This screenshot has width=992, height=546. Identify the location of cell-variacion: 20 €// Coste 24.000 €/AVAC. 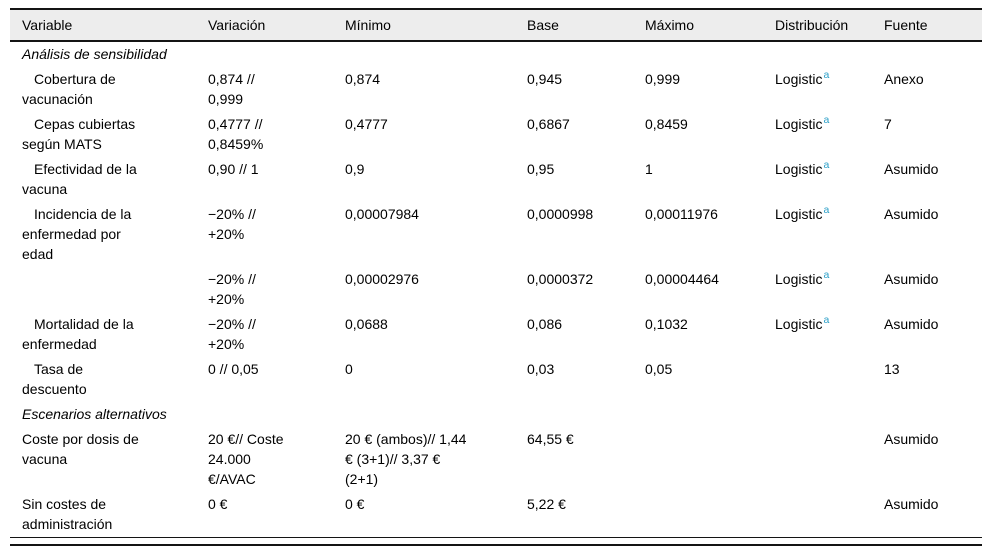
(246, 459).